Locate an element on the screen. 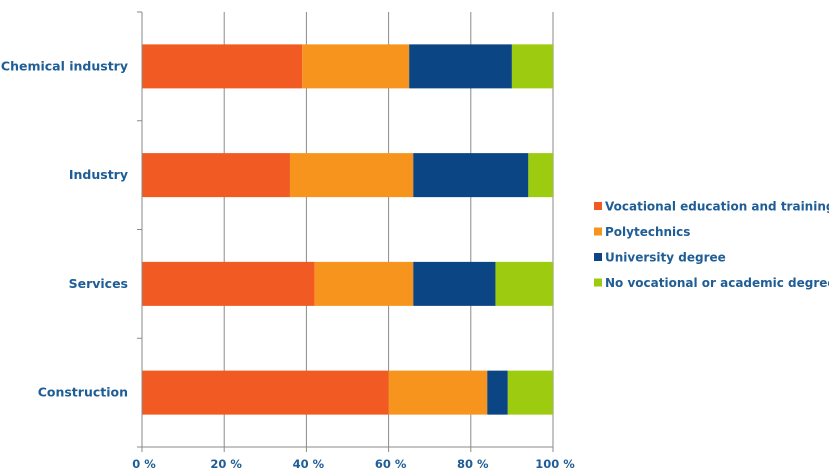  x-tick-label: 80 % is located at coordinates (473, 464).